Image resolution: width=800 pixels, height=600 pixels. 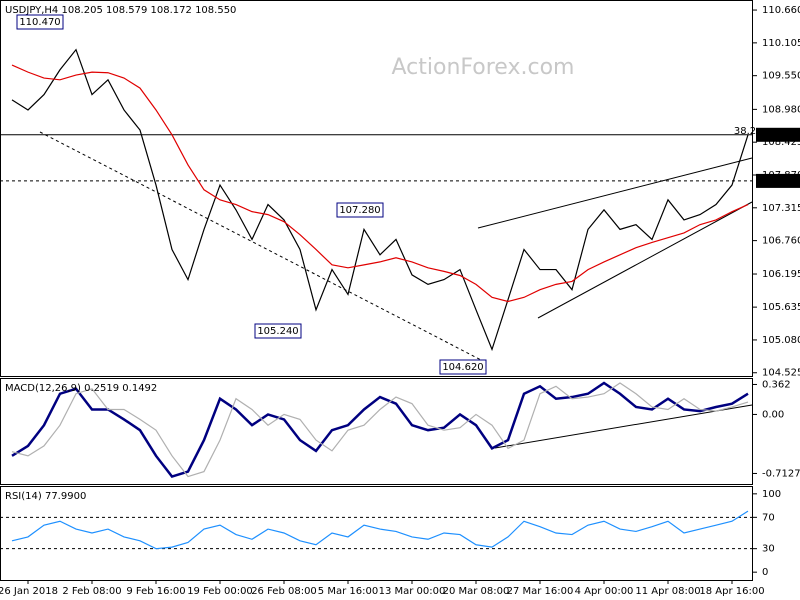 What do you see at coordinates (773, 414) in the screenshot?
I see `y-tick-label: 0.00` at bounding box center [773, 414].